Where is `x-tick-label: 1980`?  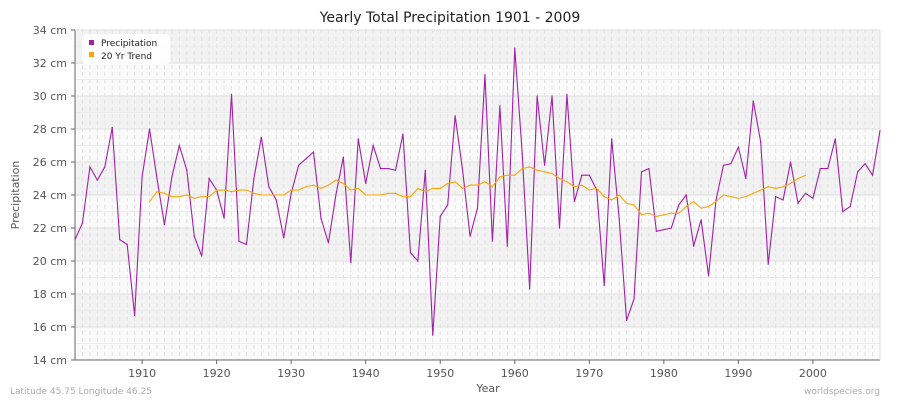 x-tick-label: 1980 is located at coordinates (664, 373).